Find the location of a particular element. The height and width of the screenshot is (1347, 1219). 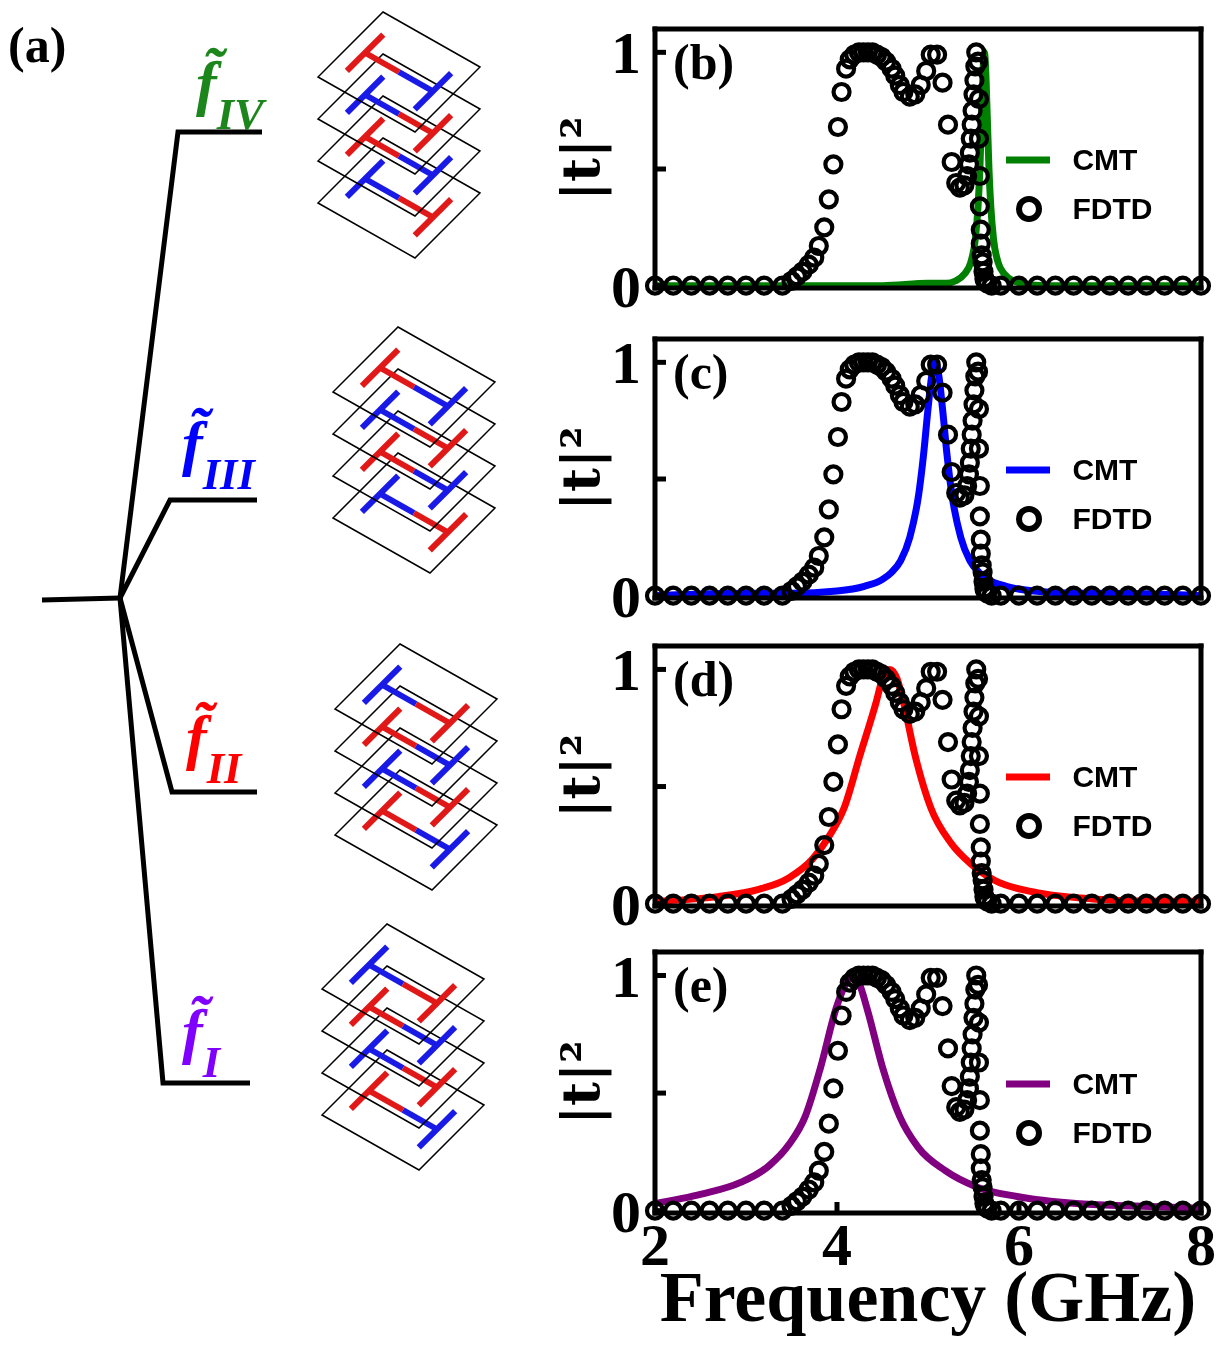

text: (a) is located at coordinates (37, 45).